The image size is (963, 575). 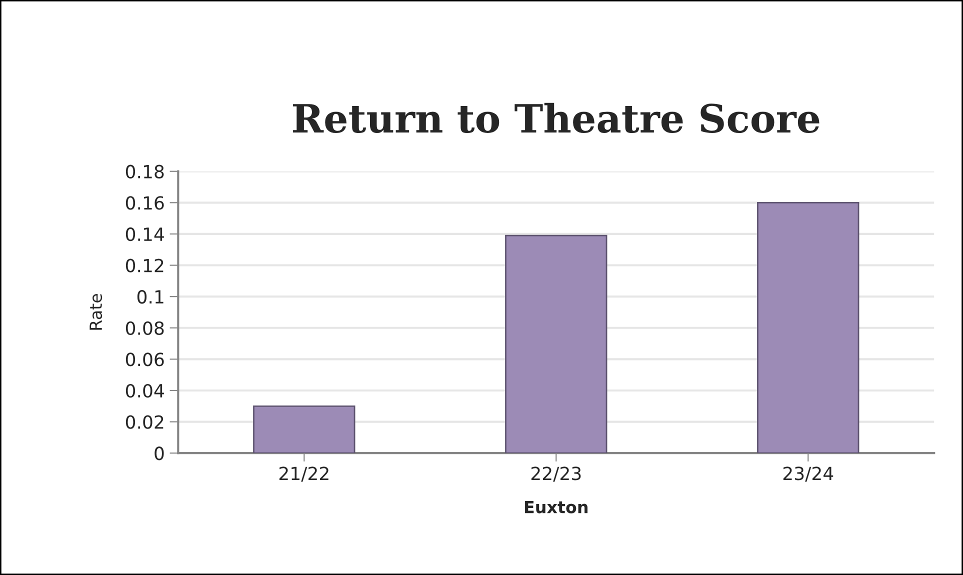 I want to click on x-tick-label: 23/24, so click(x=808, y=474).